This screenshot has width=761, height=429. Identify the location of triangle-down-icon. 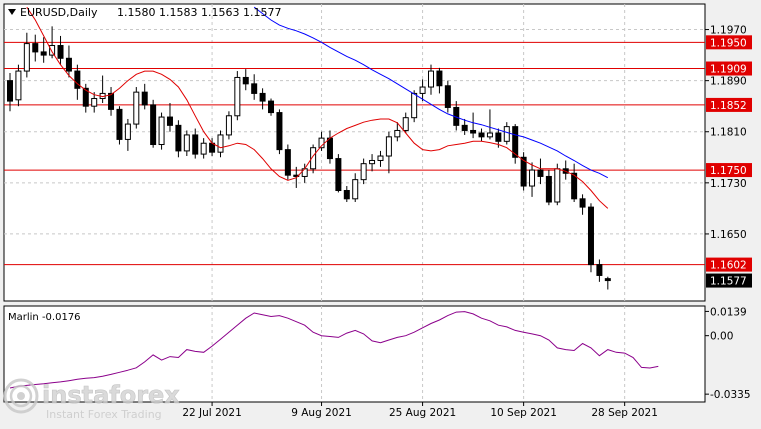
(12, 12).